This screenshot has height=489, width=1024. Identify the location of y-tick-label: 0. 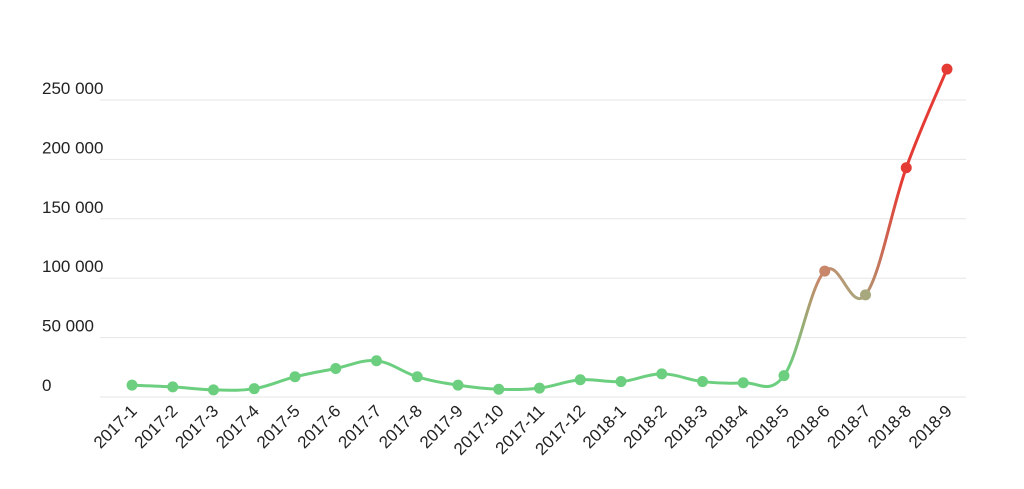
(46, 385).